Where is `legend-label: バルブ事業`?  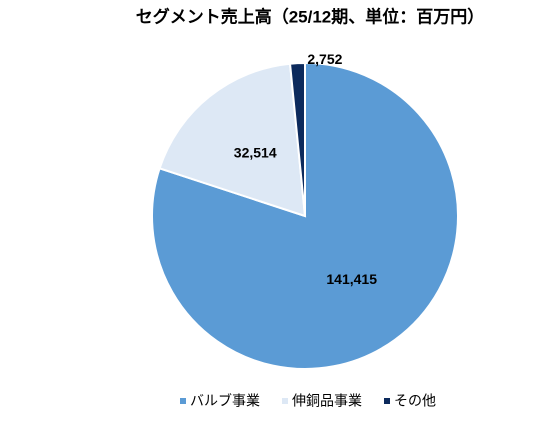 legend-label: バルブ事業 is located at coordinates (225, 401).